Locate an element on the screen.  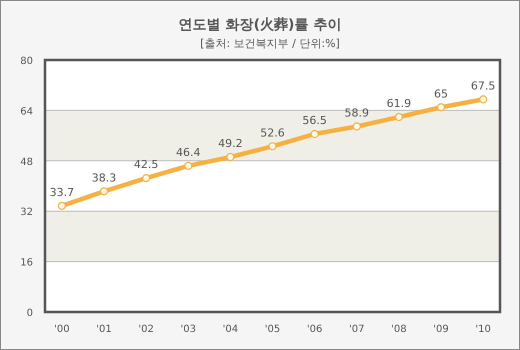
data-label: 42.5 is located at coordinates (146, 165).